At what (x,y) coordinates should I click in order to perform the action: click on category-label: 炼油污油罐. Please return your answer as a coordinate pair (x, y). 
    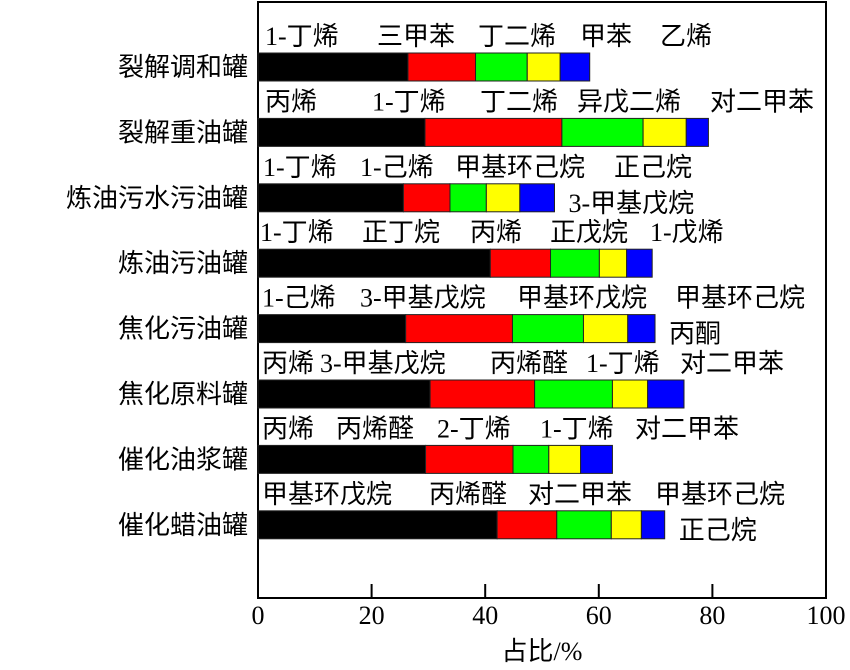
    Looking at the image, I should click on (183, 263).